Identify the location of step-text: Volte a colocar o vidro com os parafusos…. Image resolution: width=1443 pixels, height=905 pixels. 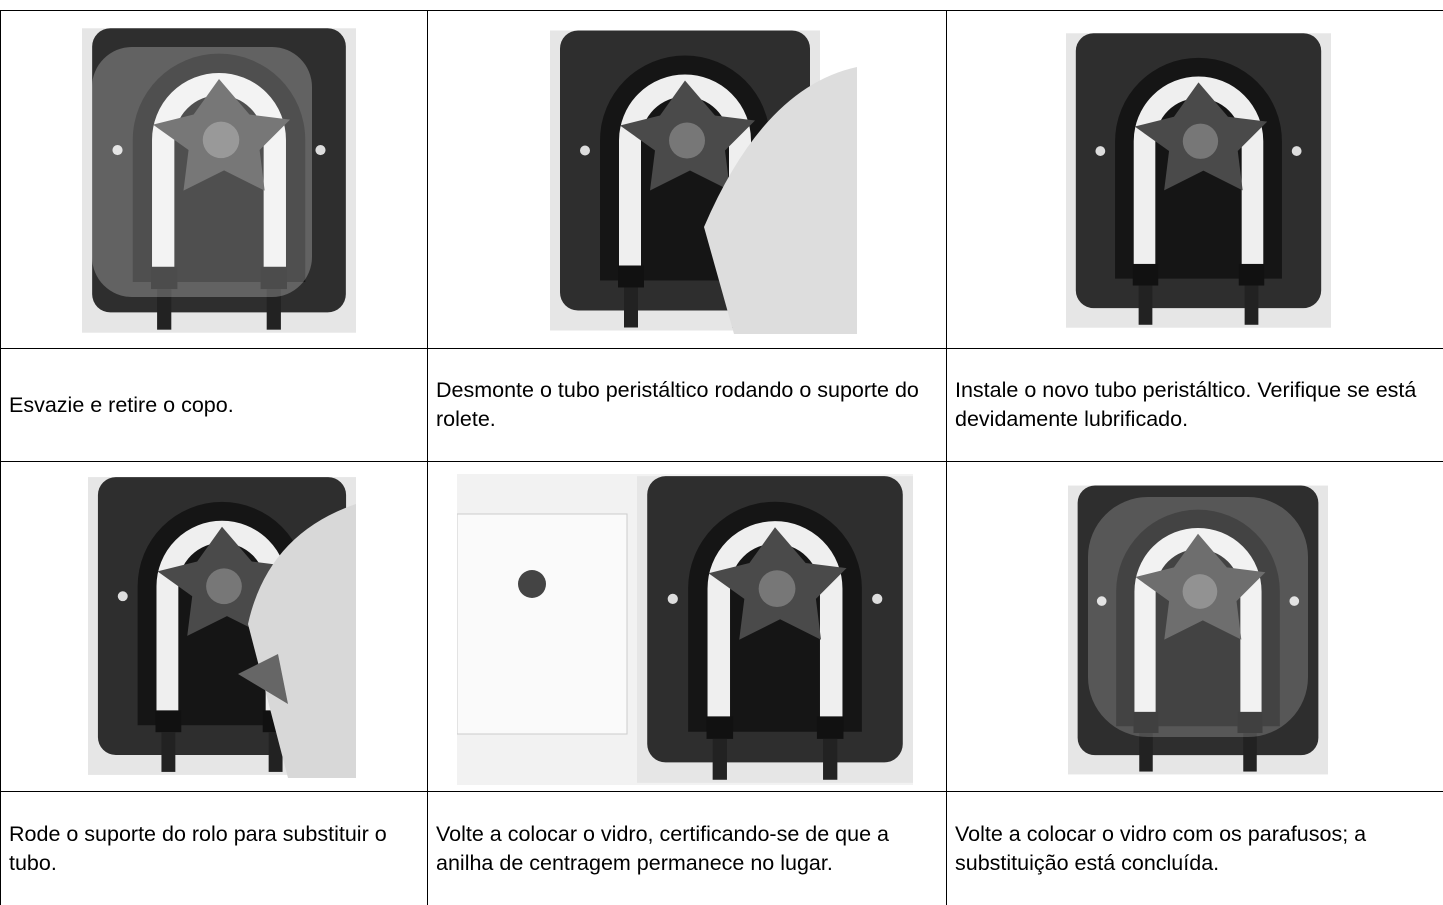
(1161, 848).